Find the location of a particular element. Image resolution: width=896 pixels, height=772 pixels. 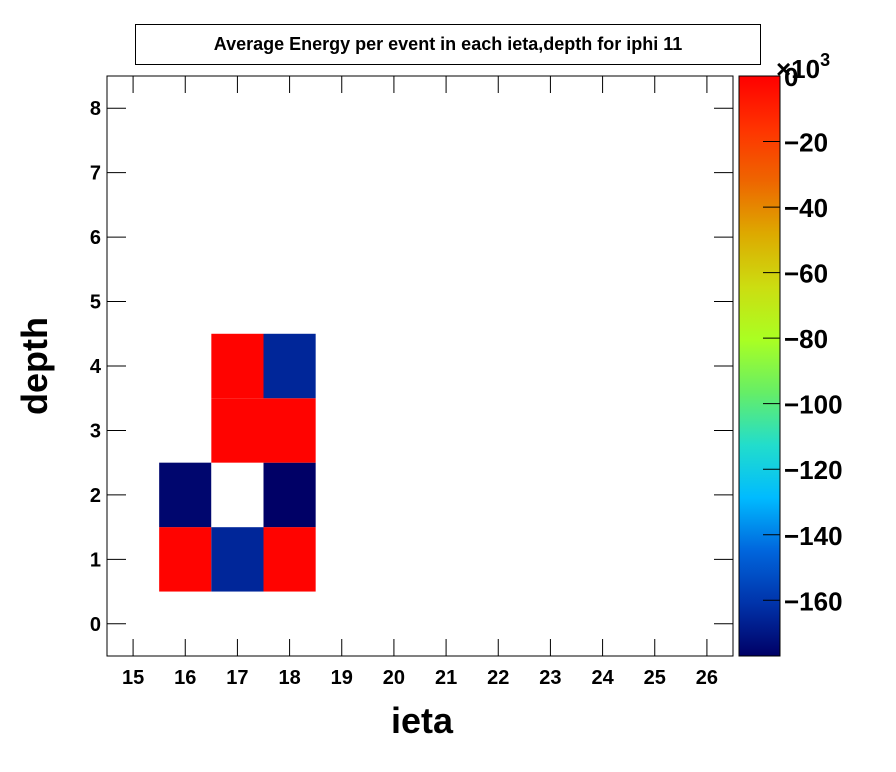

colorbar-tick-label: −100 is located at coordinates (813, 405).